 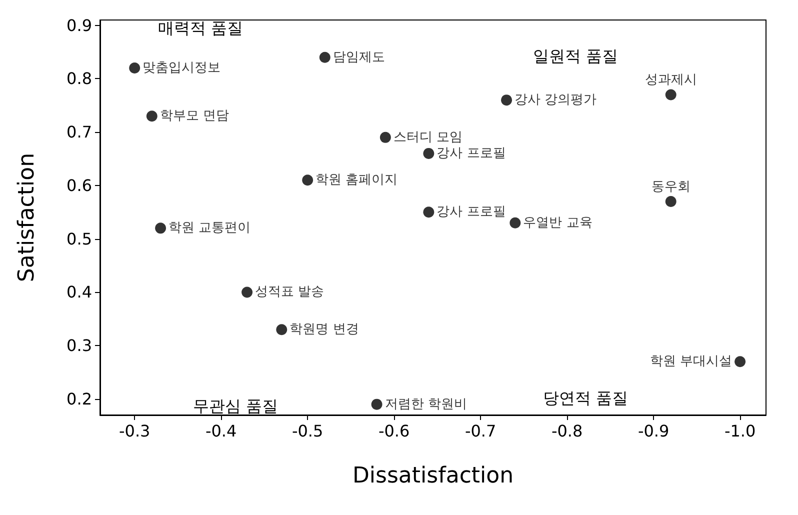 I want to click on annotation: 스터디 모임, so click(x=428, y=137).